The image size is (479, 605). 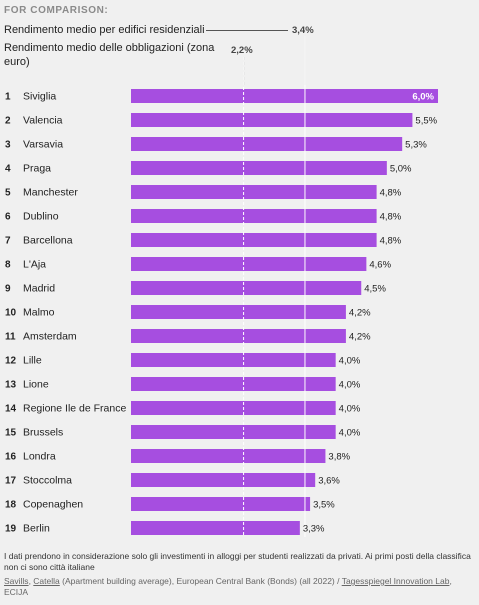 What do you see at coordinates (339, 457) in the screenshot?
I see `value-label: 3,8%` at bounding box center [339, 457].